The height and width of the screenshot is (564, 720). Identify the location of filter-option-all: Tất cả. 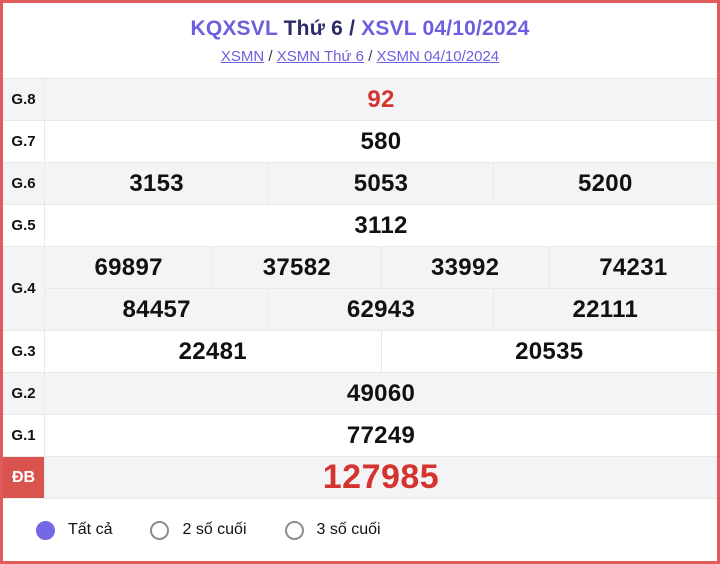
(74, 530).